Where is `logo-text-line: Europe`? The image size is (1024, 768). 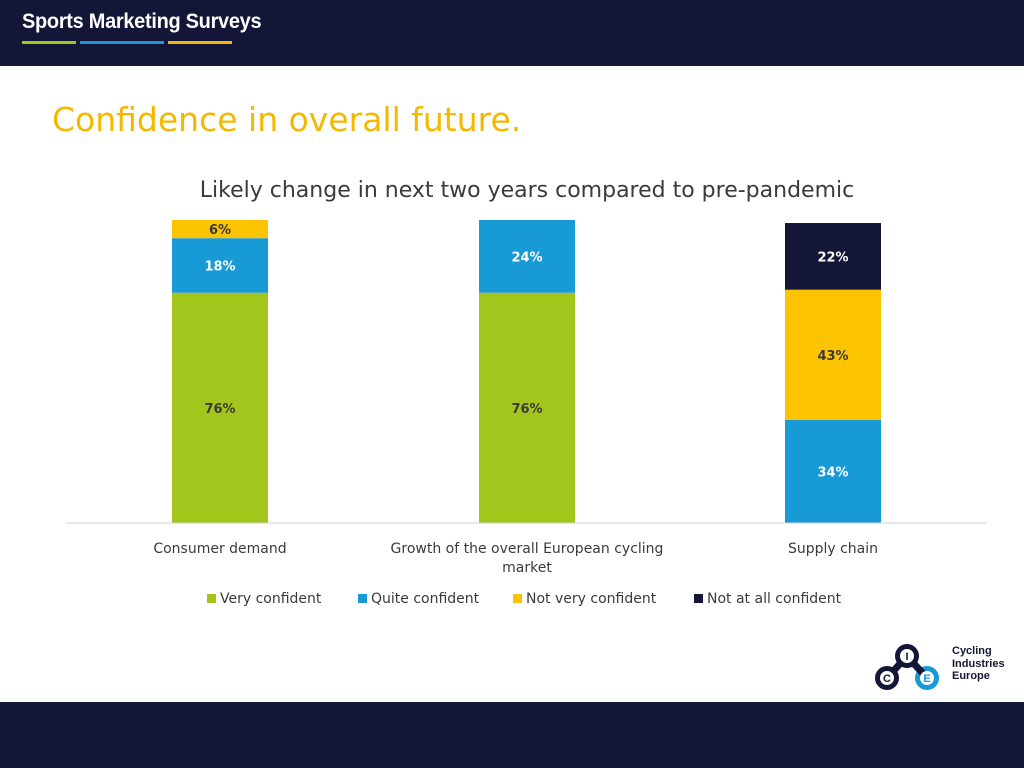 logo-text-line: Europe is located at coordinates (971, 676).